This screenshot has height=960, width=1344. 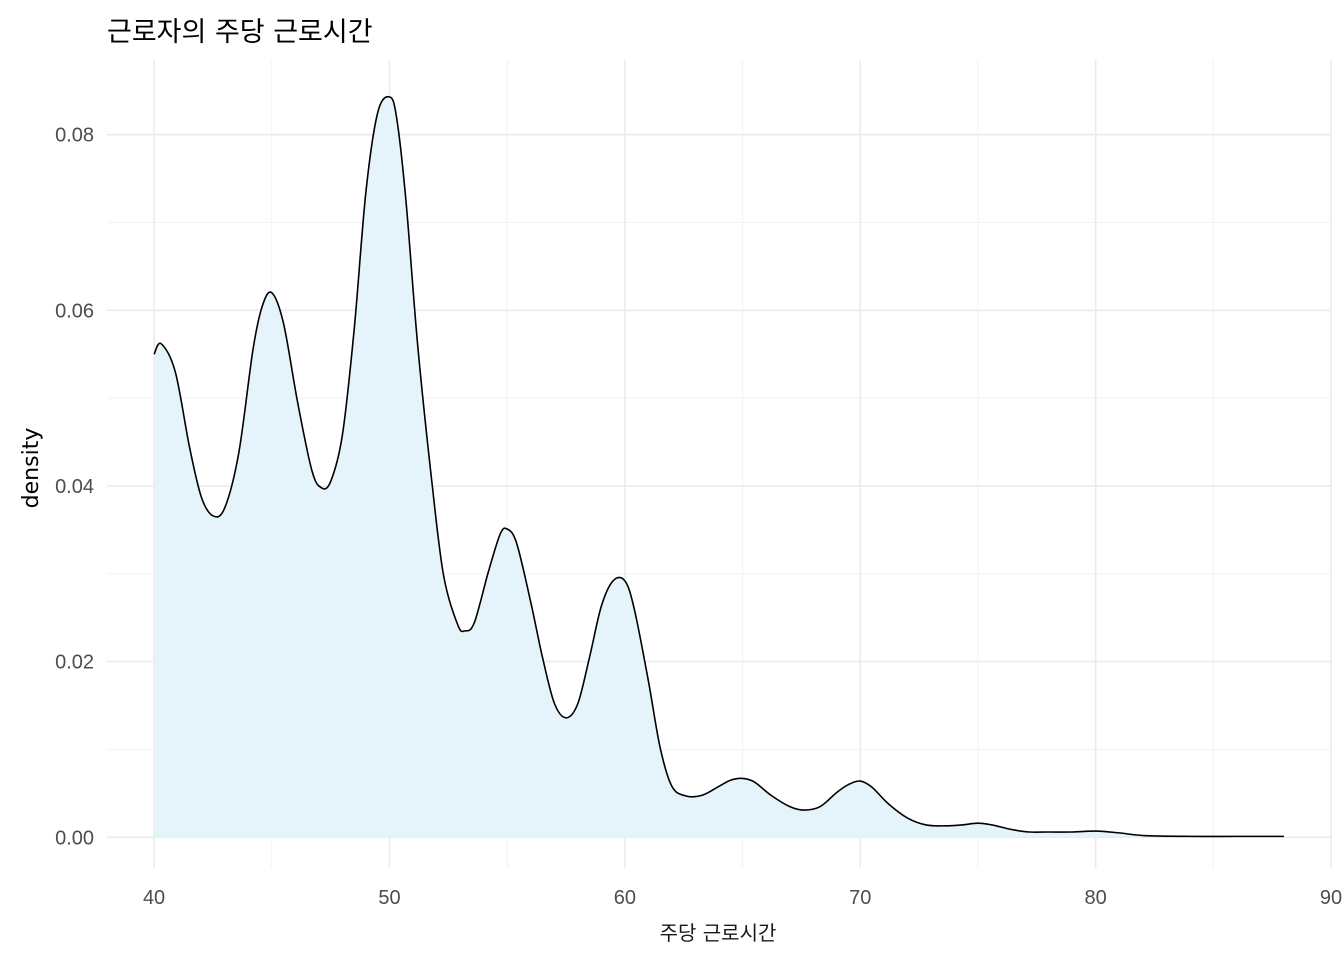 I want to click on x-axis-ticks: 40 50 60 70 80 90, so click(x=742, y=898).